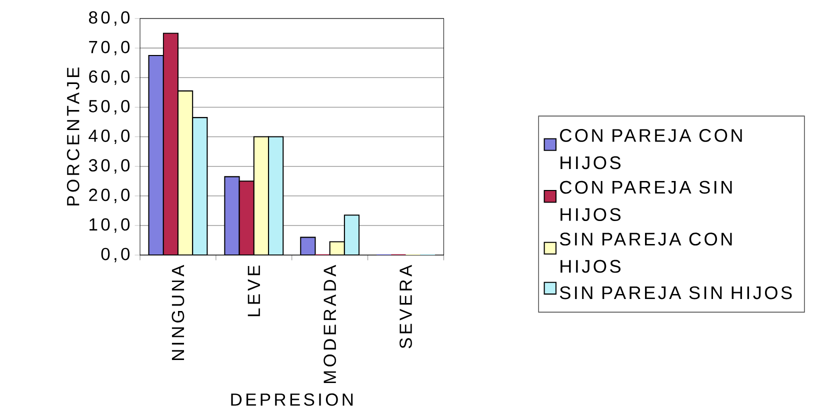 The width and height of the screenshot is (839, 417). I want to click on x-tick-label: SEVERA, so click(406, 306).